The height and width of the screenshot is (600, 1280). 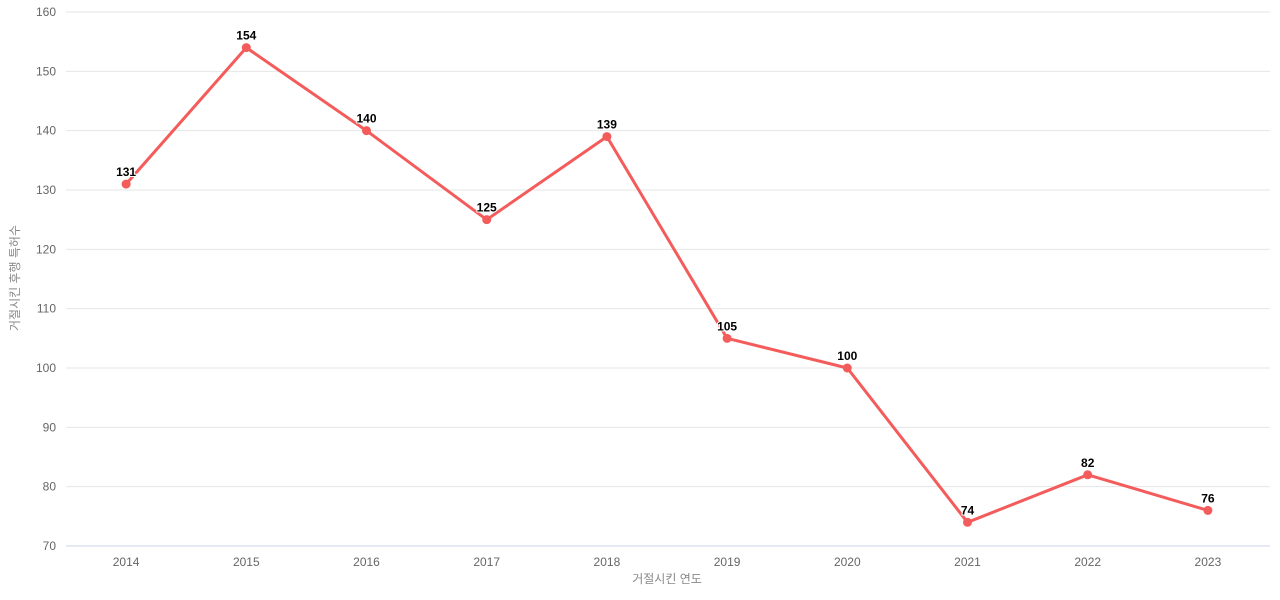 What do you see at coordinates (46, 131) in the screenshot?
I see `y-tick-label: 140` at bounding box center [46, 131].